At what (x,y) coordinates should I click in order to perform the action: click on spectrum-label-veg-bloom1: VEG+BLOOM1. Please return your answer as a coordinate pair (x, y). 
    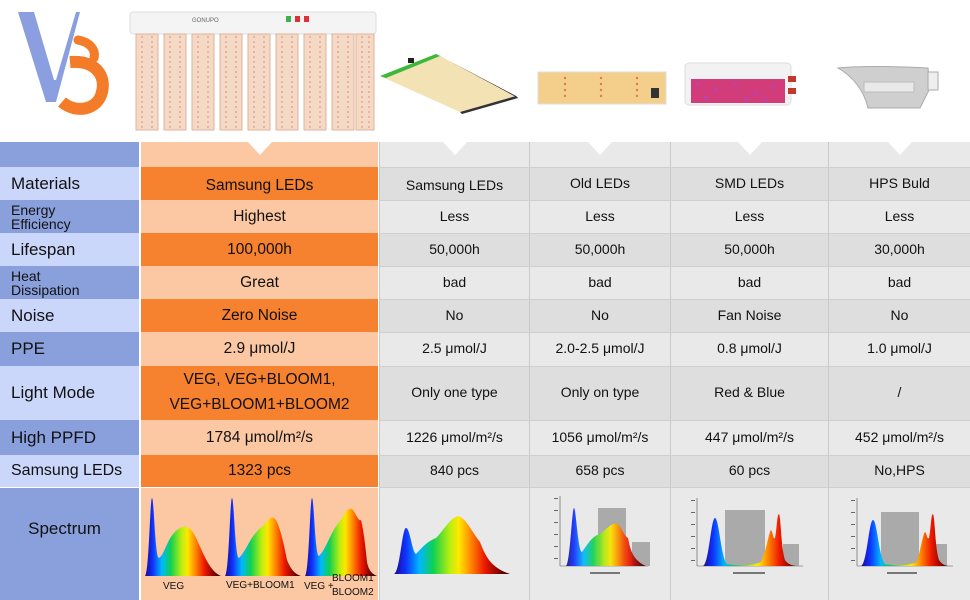
    Looking at the image, I should click on (260, 585).